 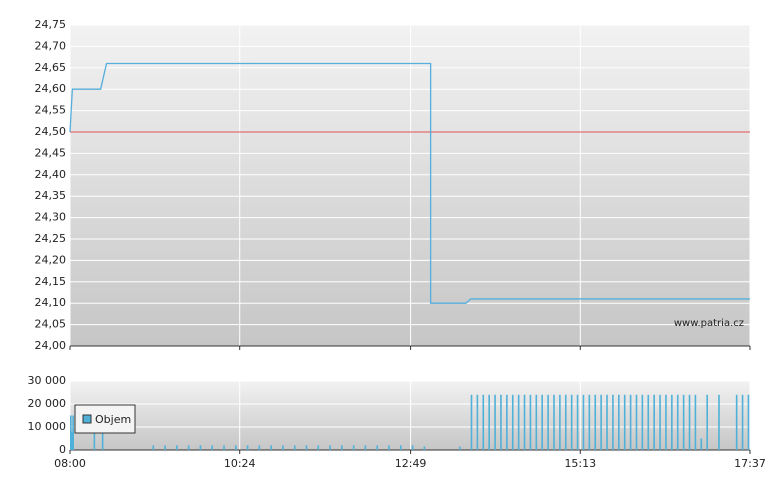 I want to click on y-tick-label: 24,55, so click(x=51, y=110).